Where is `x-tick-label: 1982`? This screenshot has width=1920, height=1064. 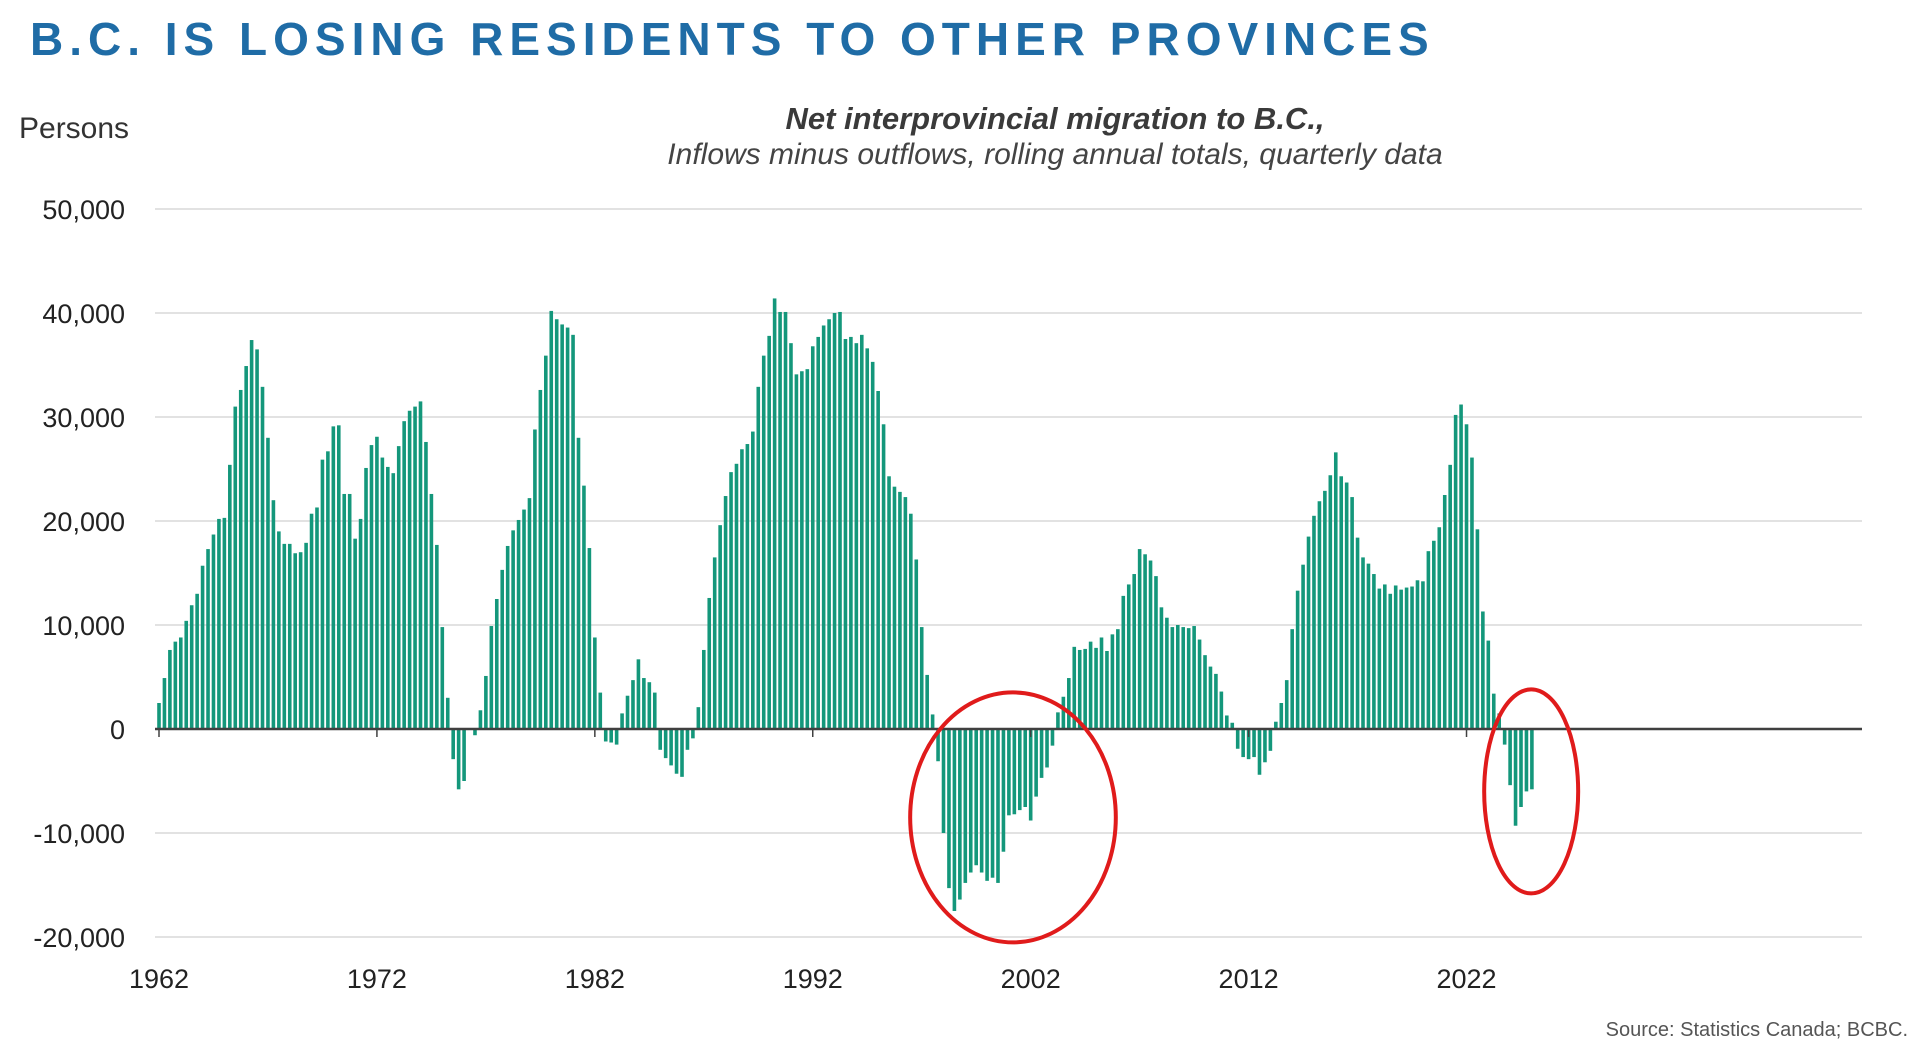 x-tick-label: 1982 is located at coordinates (595, 979).